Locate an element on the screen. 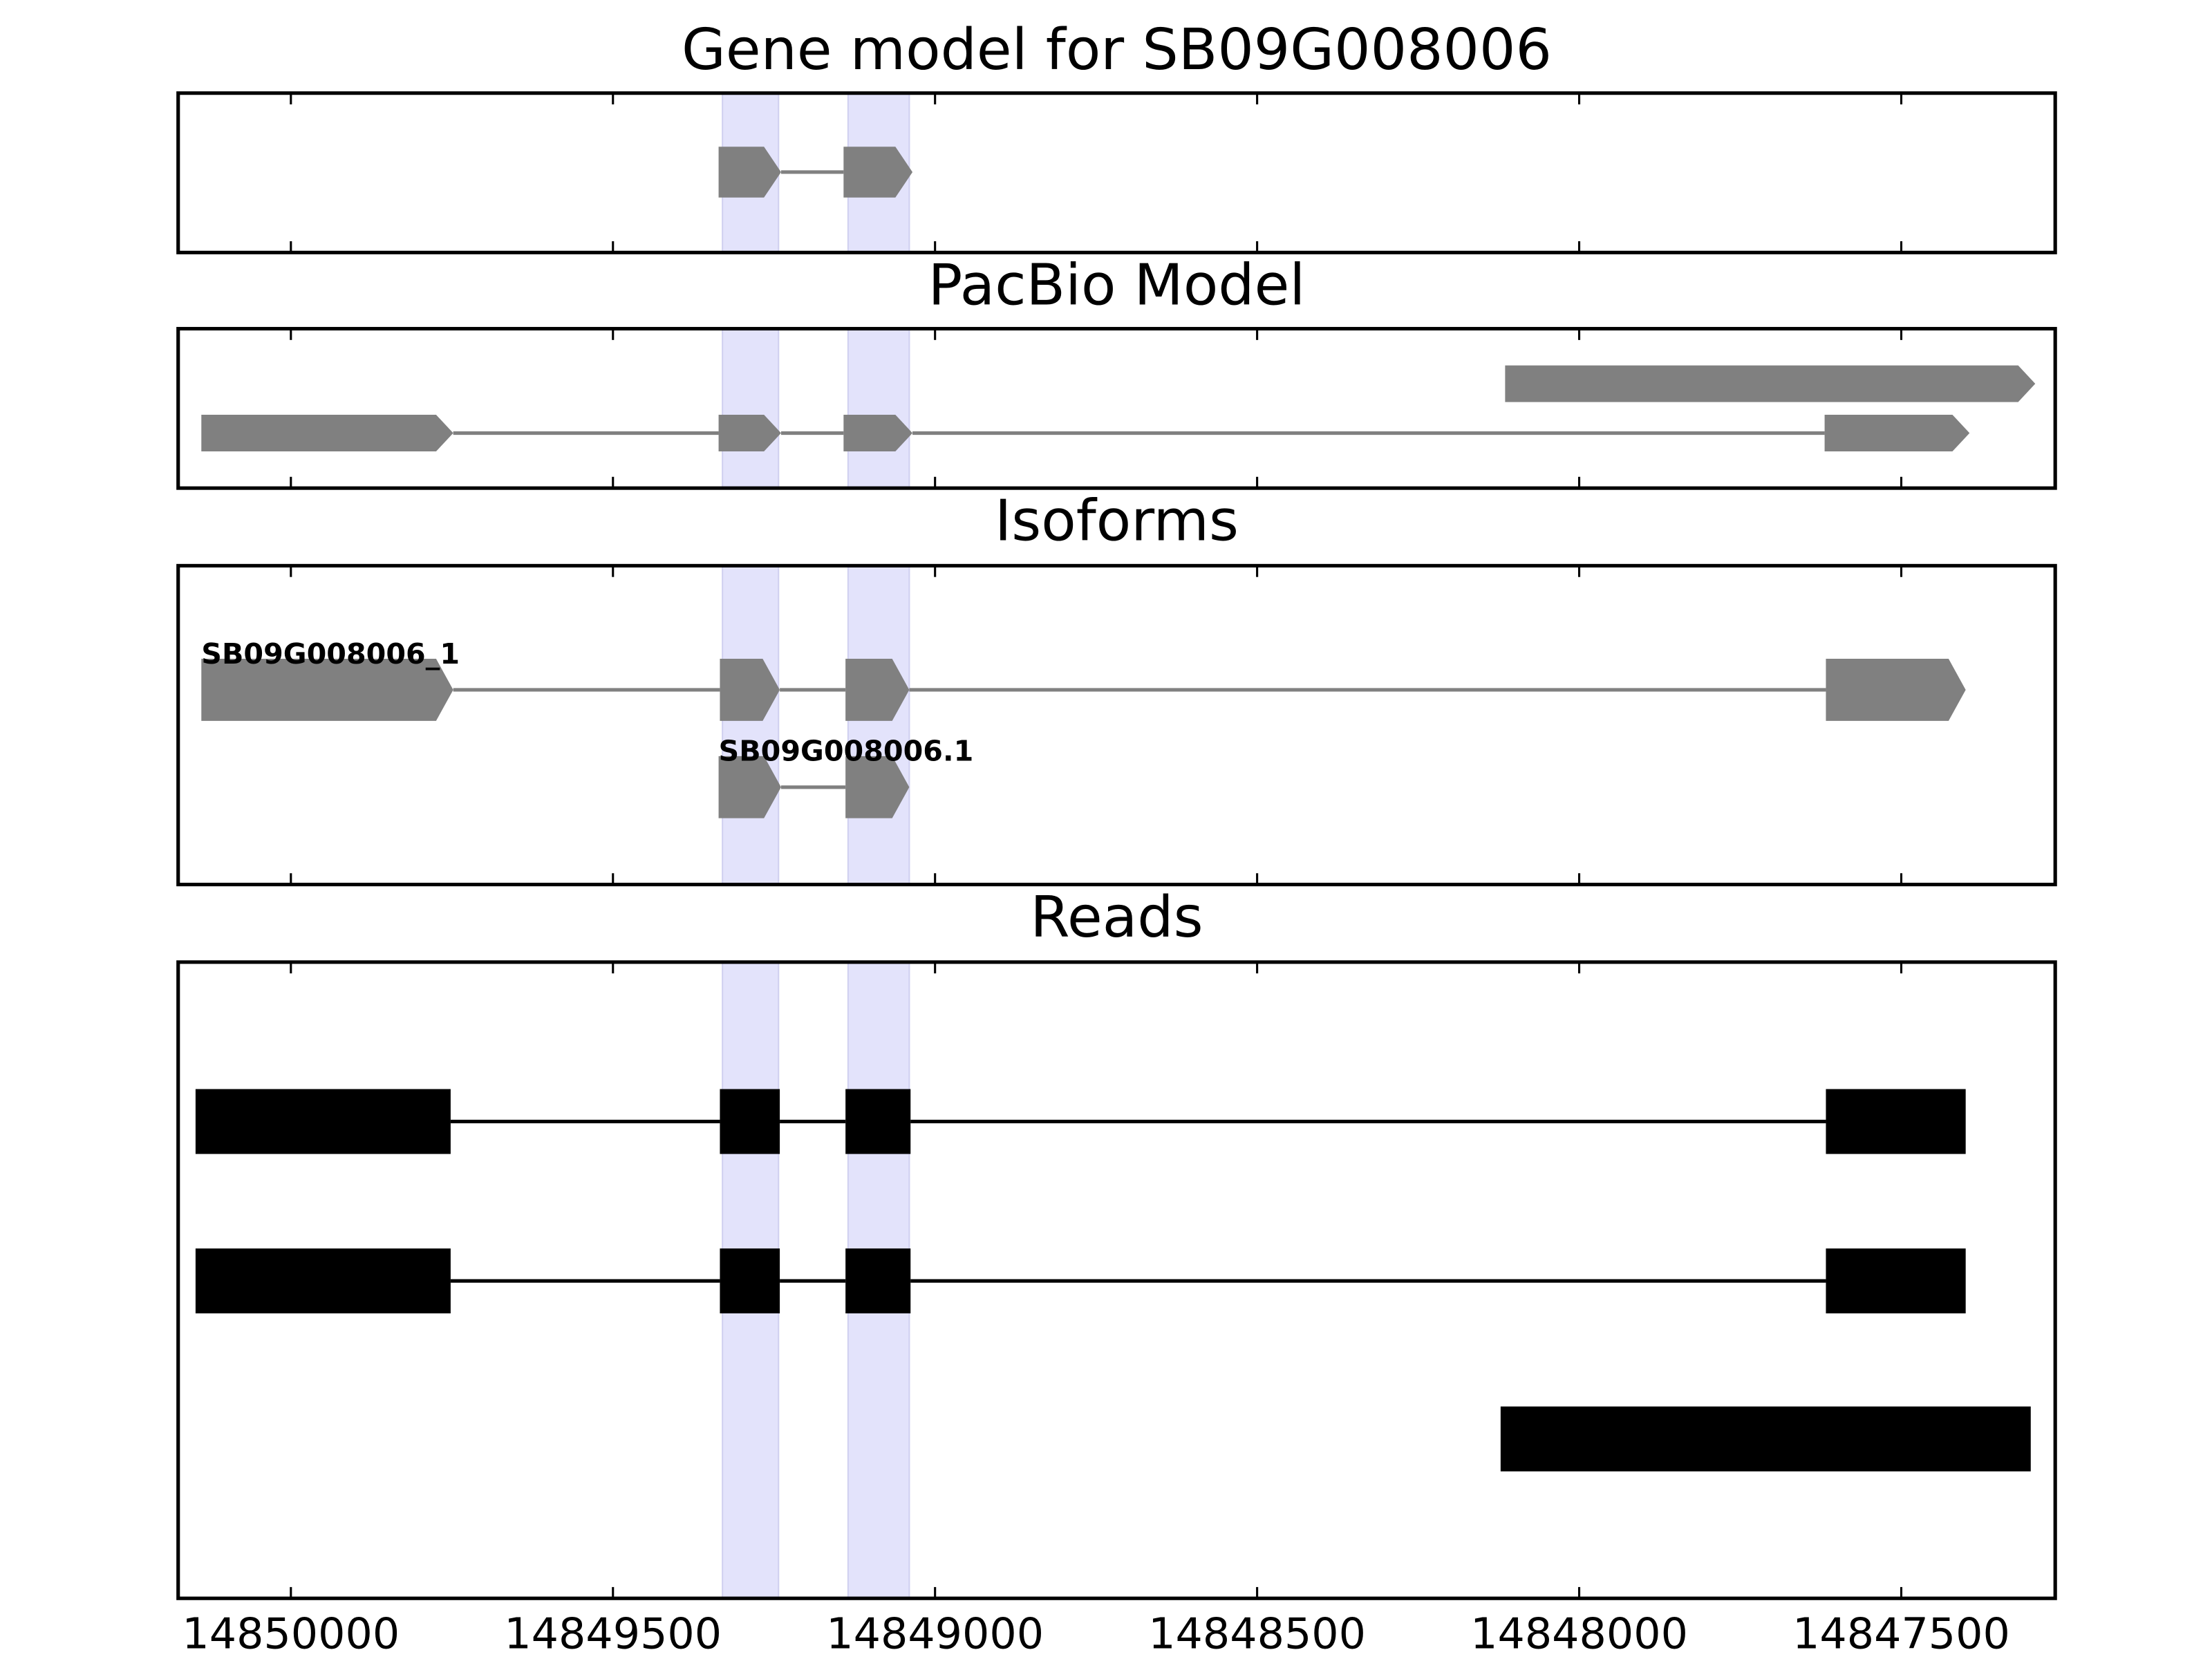 Image resolution: width=2212 pixels, height=1659 pixels. x-tick-label: 14850000 is located at coordinates (291, 1634).